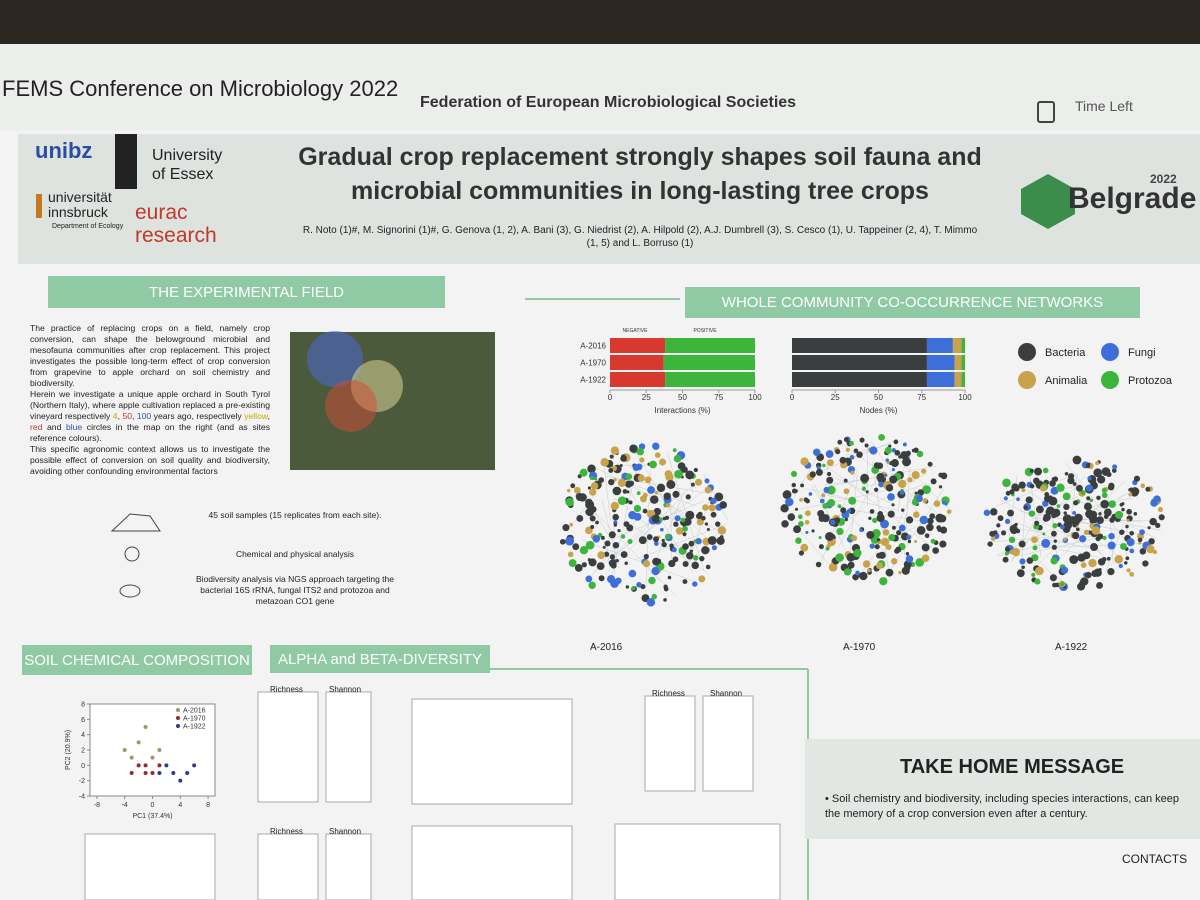 The height and width of the screenshot is (900, 1200). What do you see at coordinates (958, 379) in the screenshot?
I see `bar-segment` at bounding box center [958, 379].